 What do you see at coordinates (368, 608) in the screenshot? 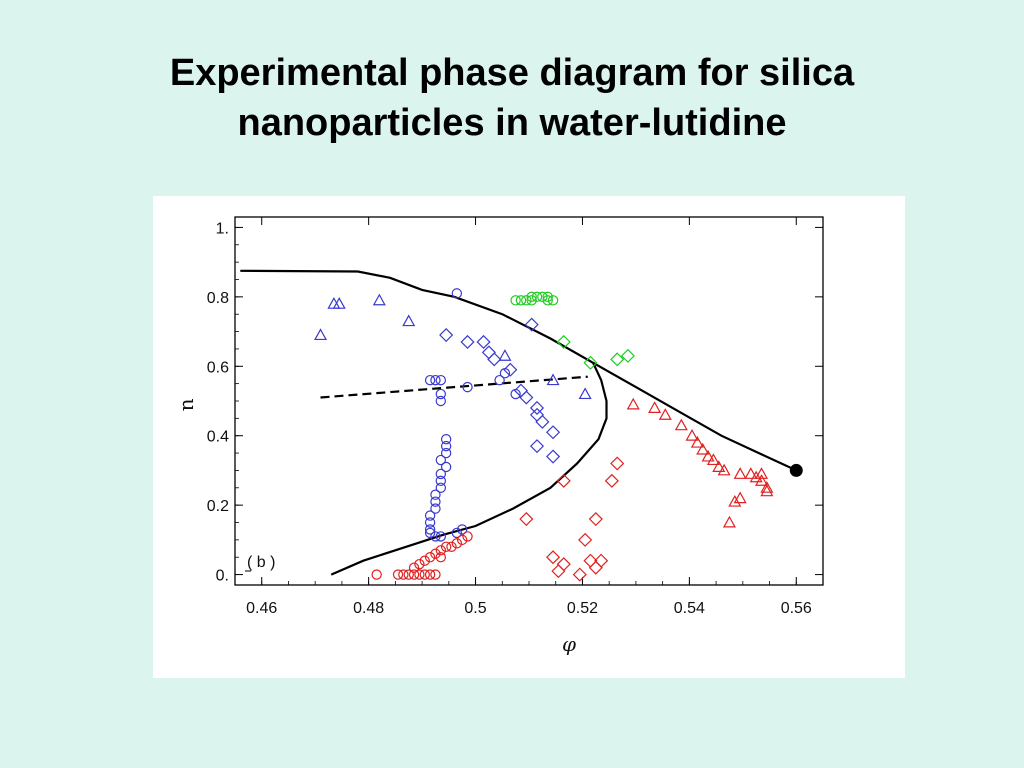
I see `x-tick-label: 0.48` at bounding box center [368, 608].